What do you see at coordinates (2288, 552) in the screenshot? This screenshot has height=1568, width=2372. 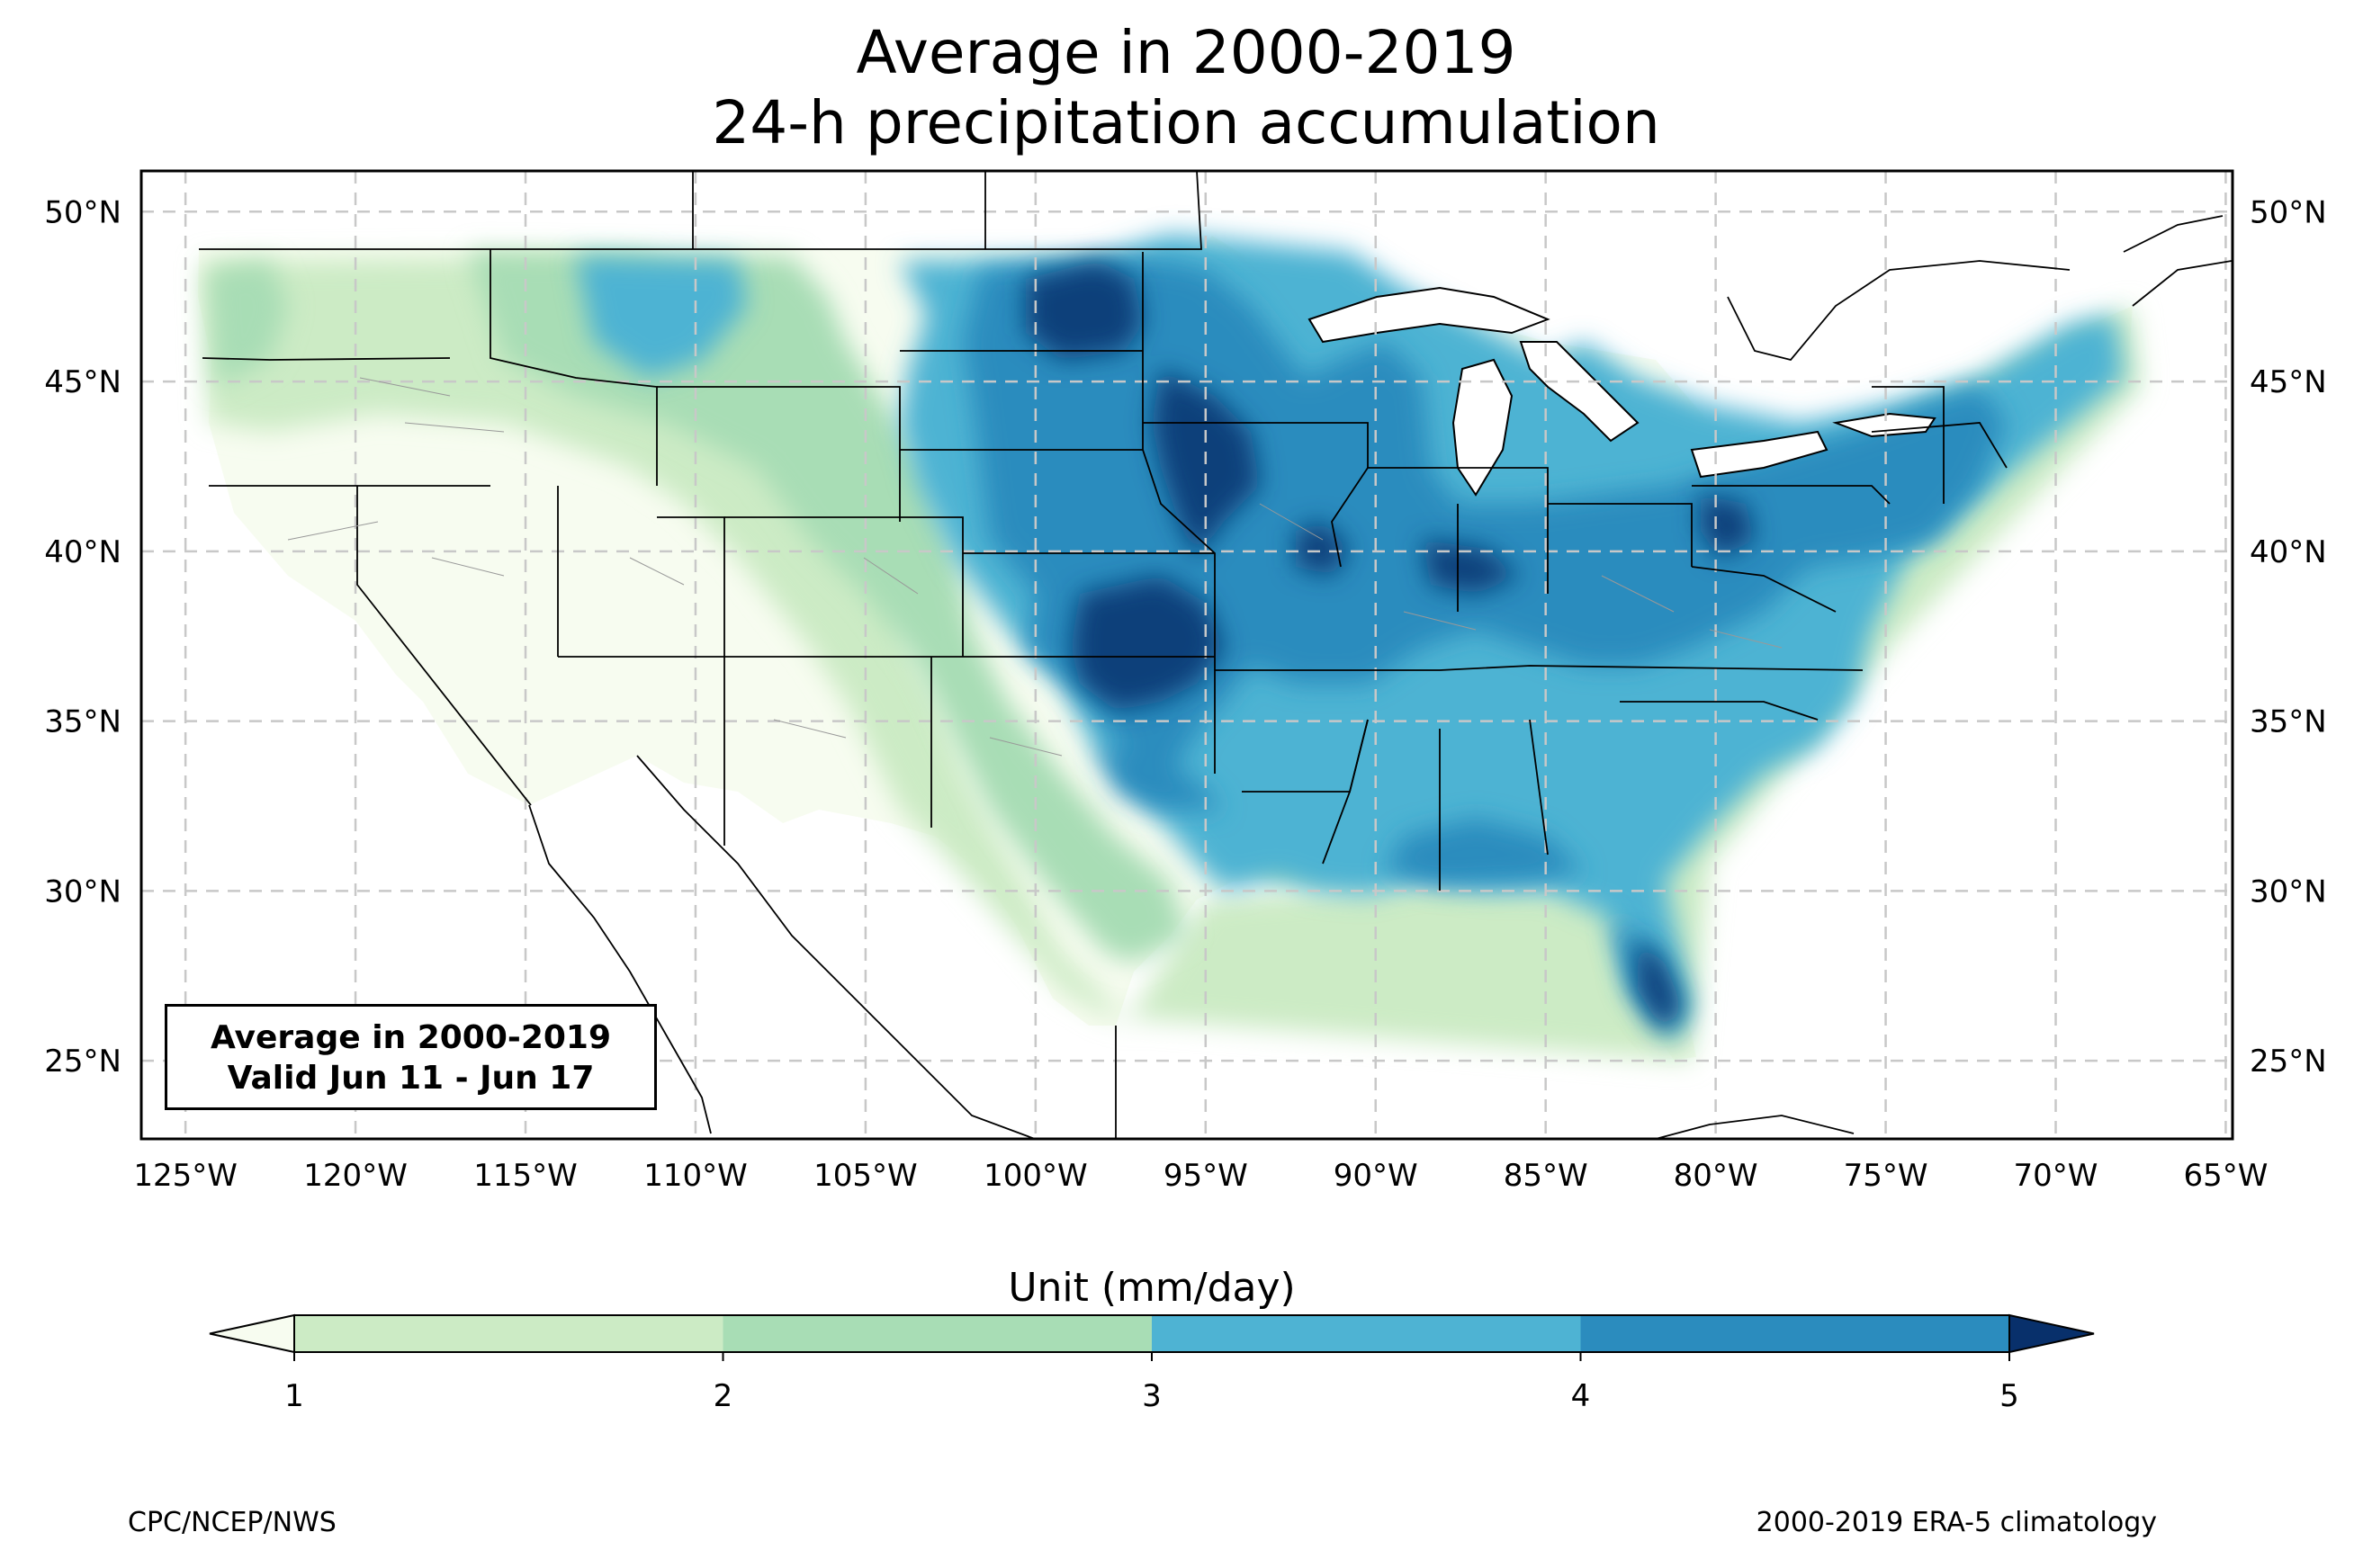 I see `lat-tick-label-right: 40°N` at bounding box center [2288, 552].